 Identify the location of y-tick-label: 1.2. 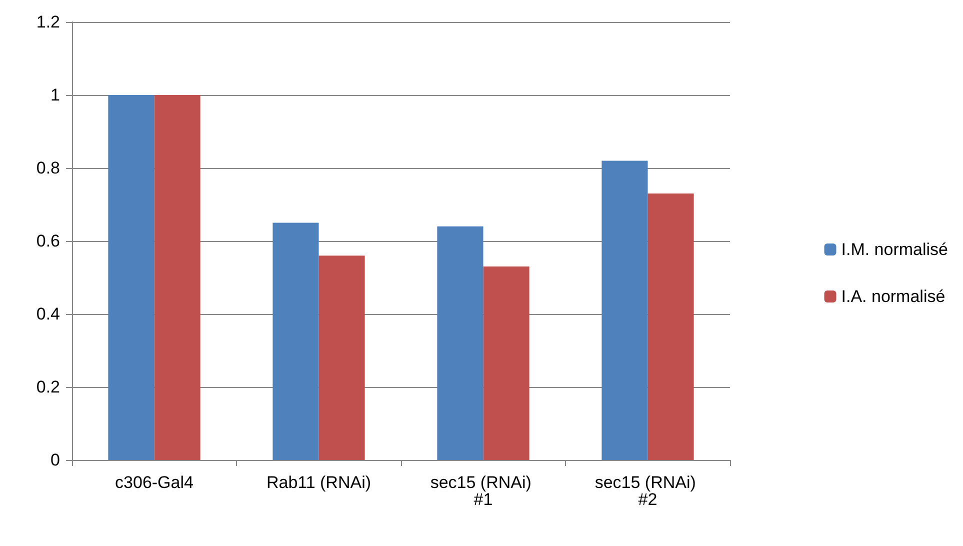
(48, 22).